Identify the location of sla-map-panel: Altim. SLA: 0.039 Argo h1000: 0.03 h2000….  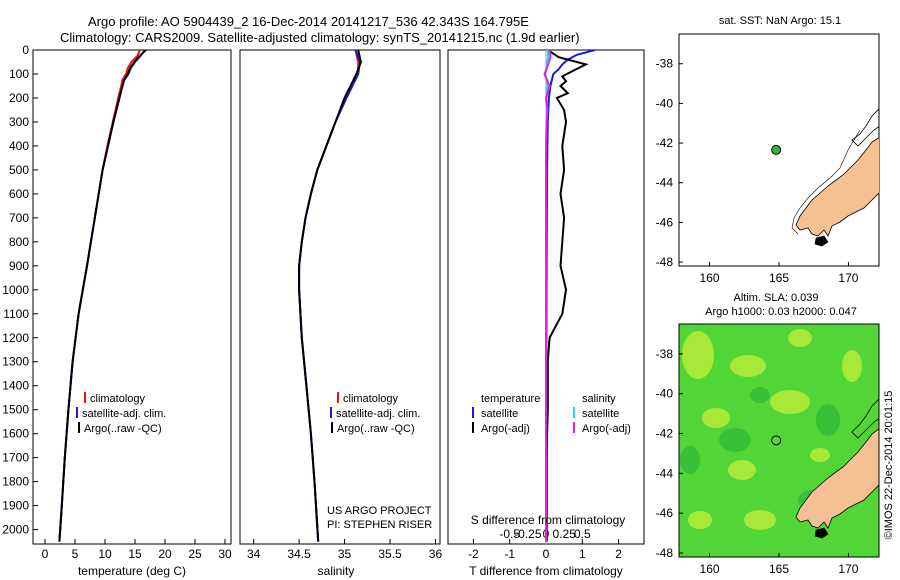
(768, 434).